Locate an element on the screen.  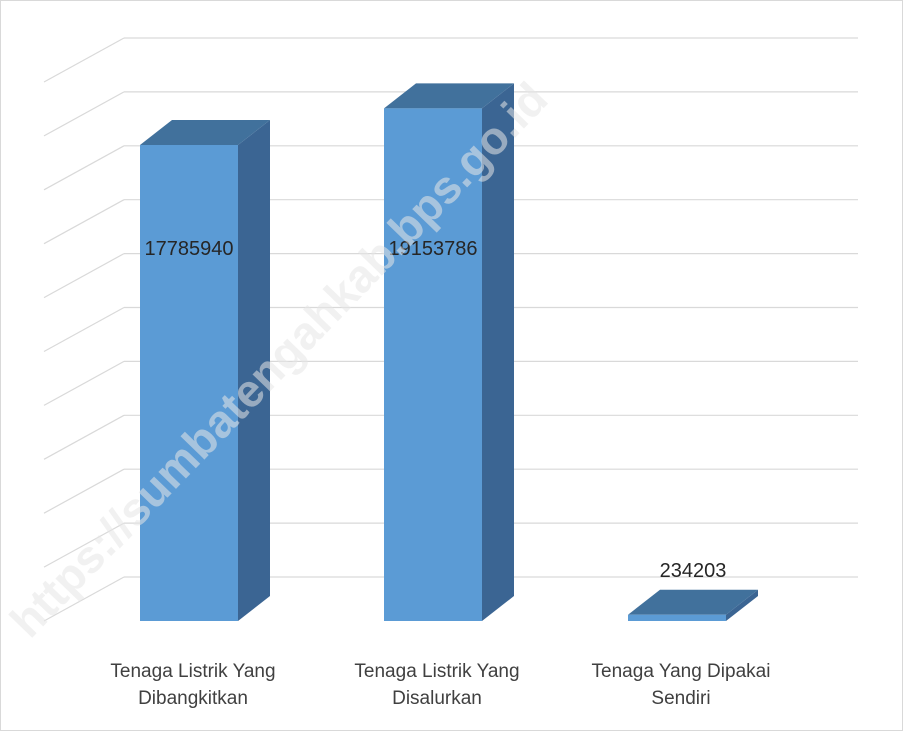
category-label: Tenaga Listrik Yang Disalurkan is located at coordinates (436, 685).